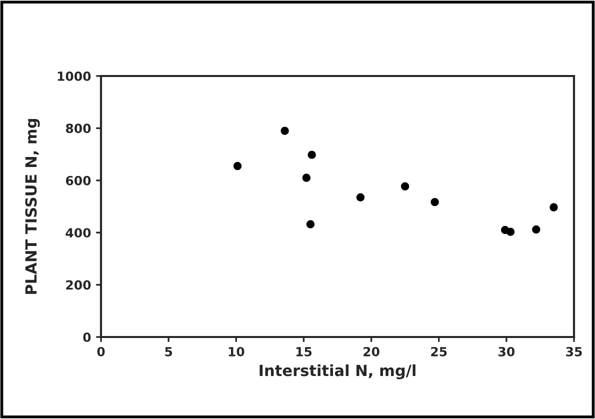 The height and width of the screenshot is (419, 595). What do you see at coordinates (101, 351) in the screenshot?
I see `x-tick-label: 0` at bounding box center [101, 351].